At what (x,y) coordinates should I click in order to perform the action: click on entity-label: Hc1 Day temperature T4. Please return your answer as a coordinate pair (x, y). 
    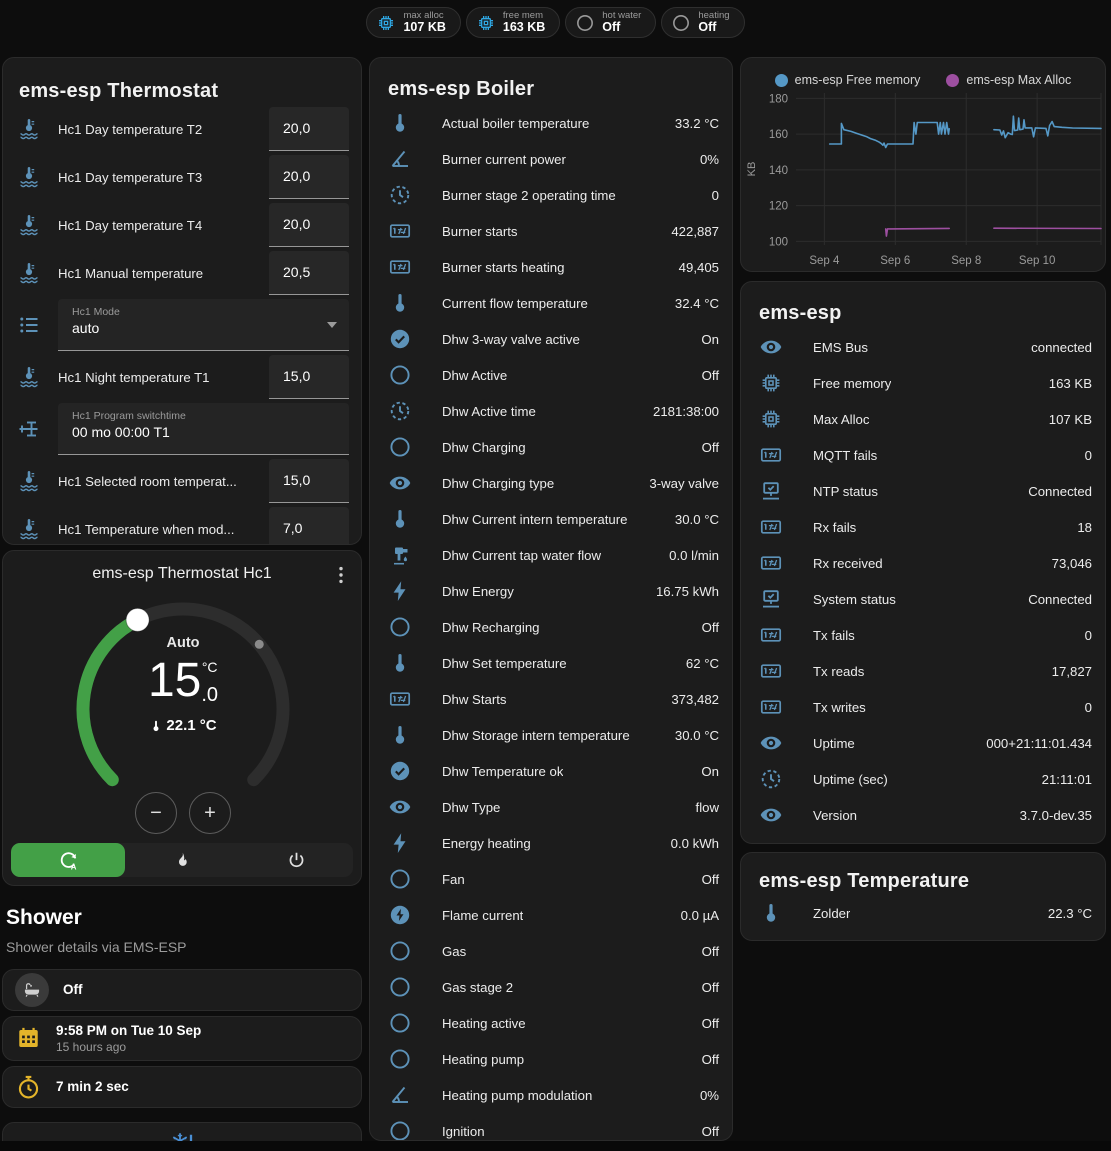
    Looking at the image, I should click on (130, 225).